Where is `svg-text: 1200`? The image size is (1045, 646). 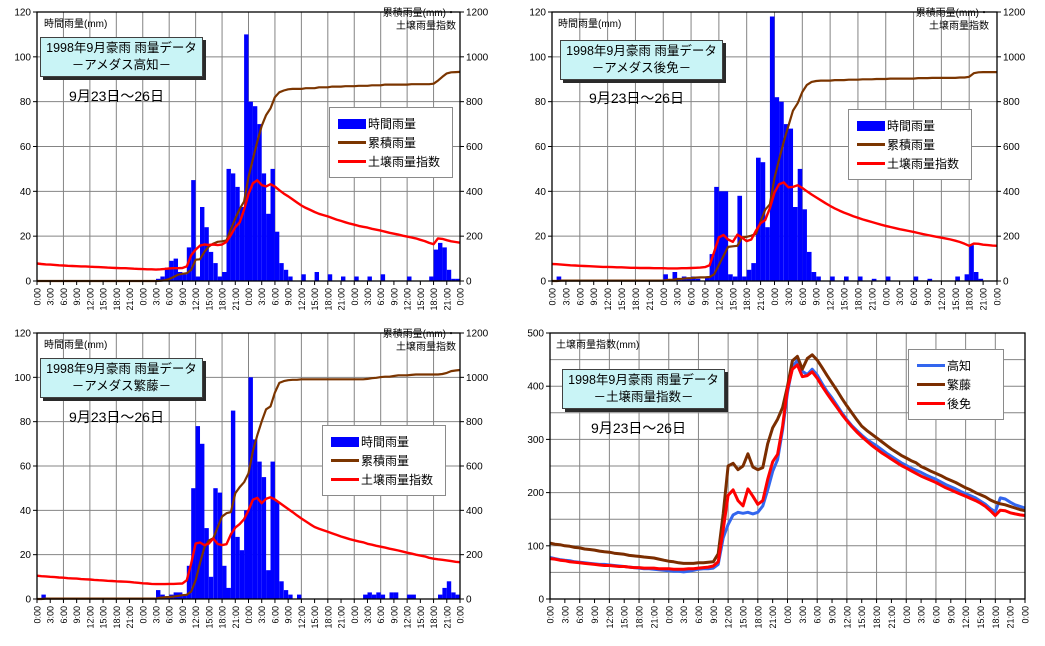 svg-text: 1200 is located at coordinates (1014, 13).